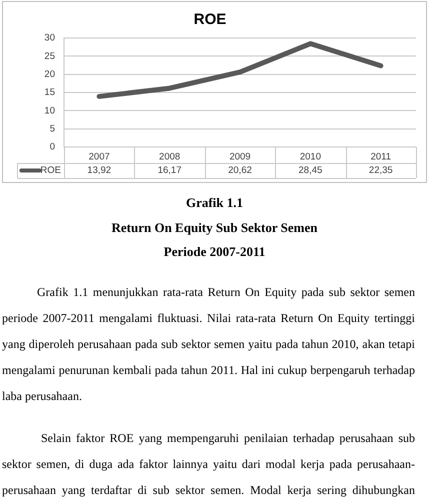 The image size is (429, 503). Describe the element at coordinates (214, 227) in the screenshot. I see `text: Return On Equity Sub Sektor Semen` at that location.